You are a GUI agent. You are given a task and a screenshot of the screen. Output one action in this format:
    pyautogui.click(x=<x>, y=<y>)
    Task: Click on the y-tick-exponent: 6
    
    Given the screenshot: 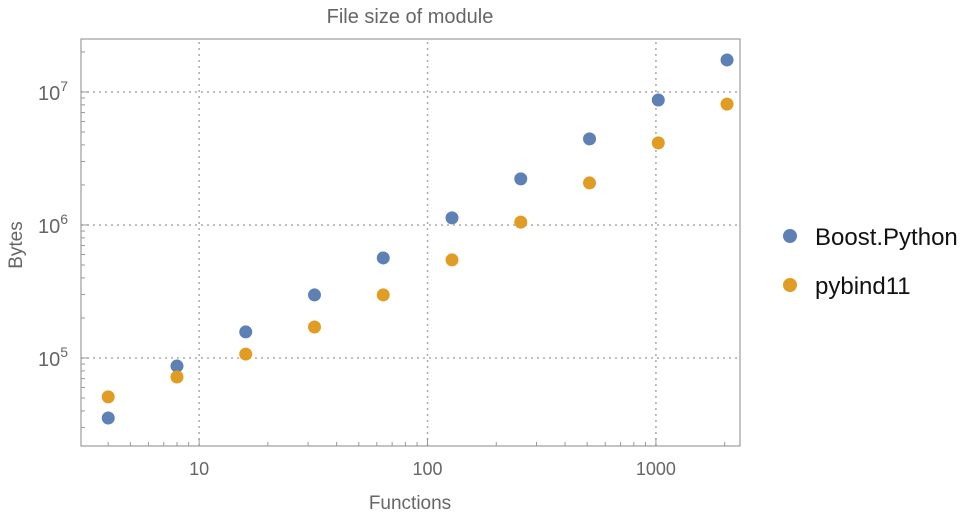 What is the action you would take?
    pyautogui.click(x=64, y=219)
    